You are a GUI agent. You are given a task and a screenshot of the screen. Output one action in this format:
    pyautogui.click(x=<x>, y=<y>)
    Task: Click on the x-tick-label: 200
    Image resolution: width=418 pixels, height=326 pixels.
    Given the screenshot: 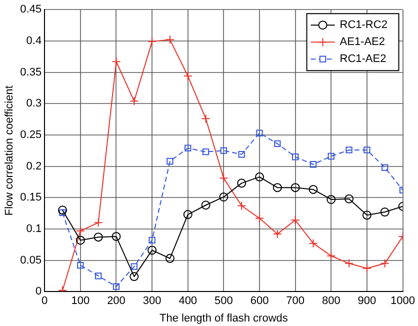 What is the action you would take?
    pyautogui.click(x=116, y=301)
    